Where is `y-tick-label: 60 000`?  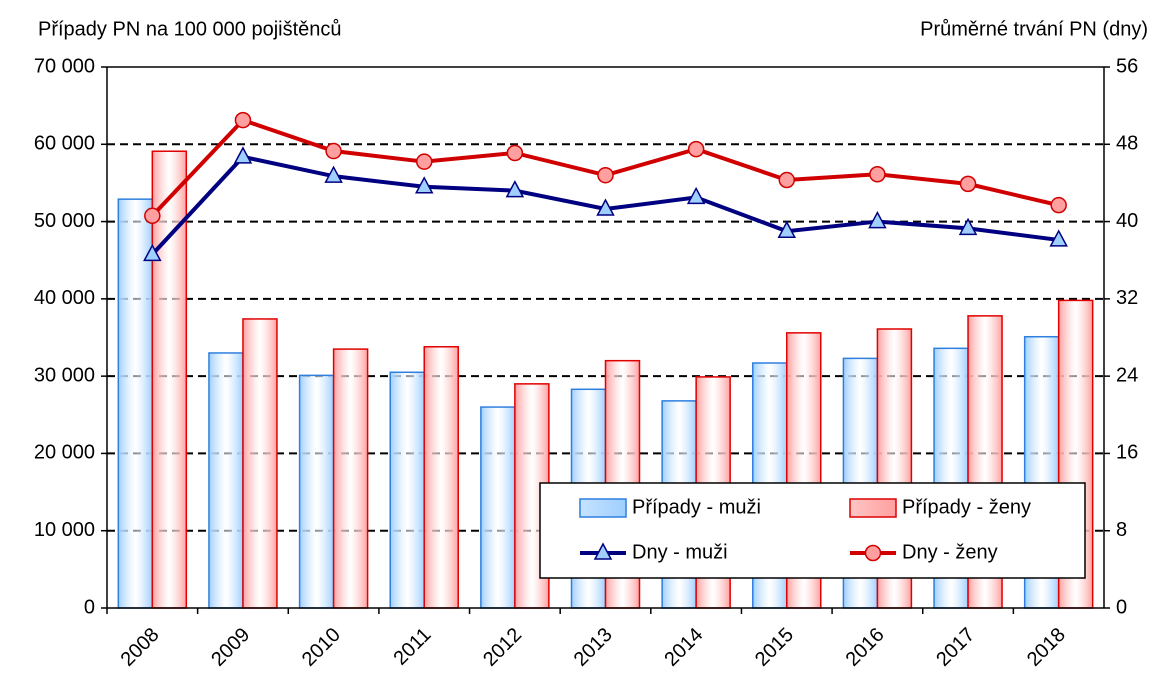
y-tick-label: 60 000 is located at coordinates (64, 144).